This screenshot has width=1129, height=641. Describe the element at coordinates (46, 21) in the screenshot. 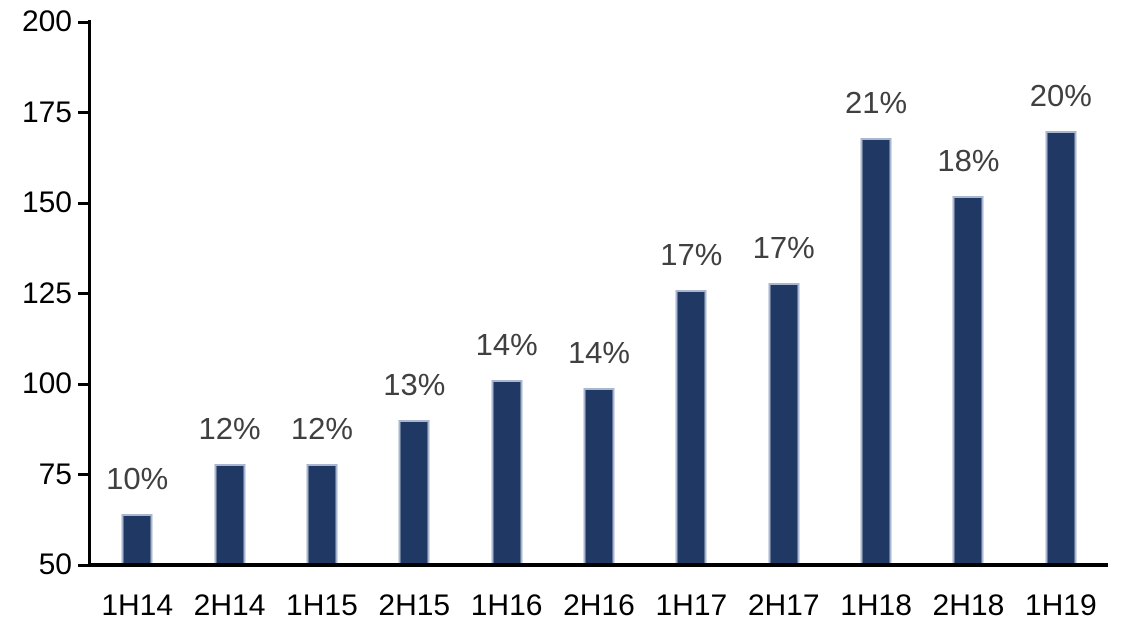

I see `y-axis-tick-label: 200` at that location.